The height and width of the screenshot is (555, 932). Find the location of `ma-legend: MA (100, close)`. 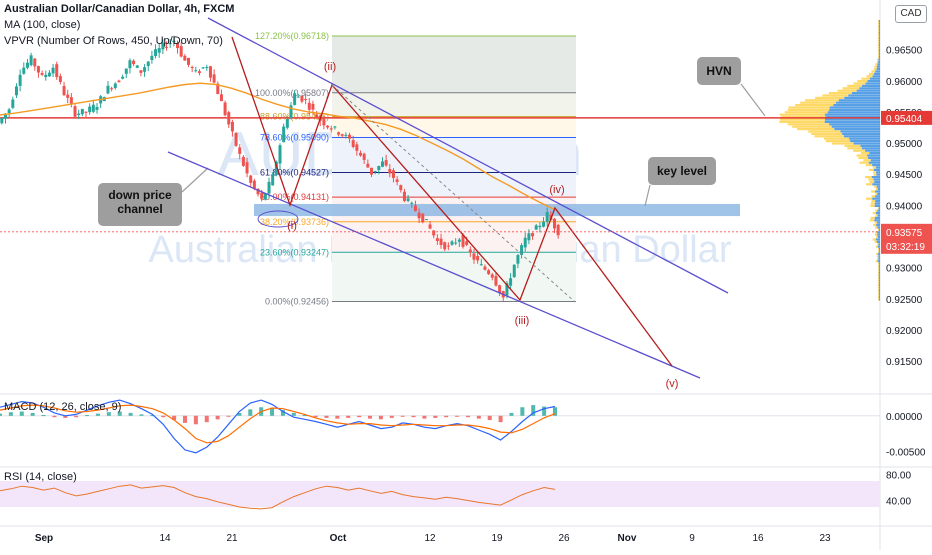

ma-legend: MA (100, close) is located at coordinates (42, 25).